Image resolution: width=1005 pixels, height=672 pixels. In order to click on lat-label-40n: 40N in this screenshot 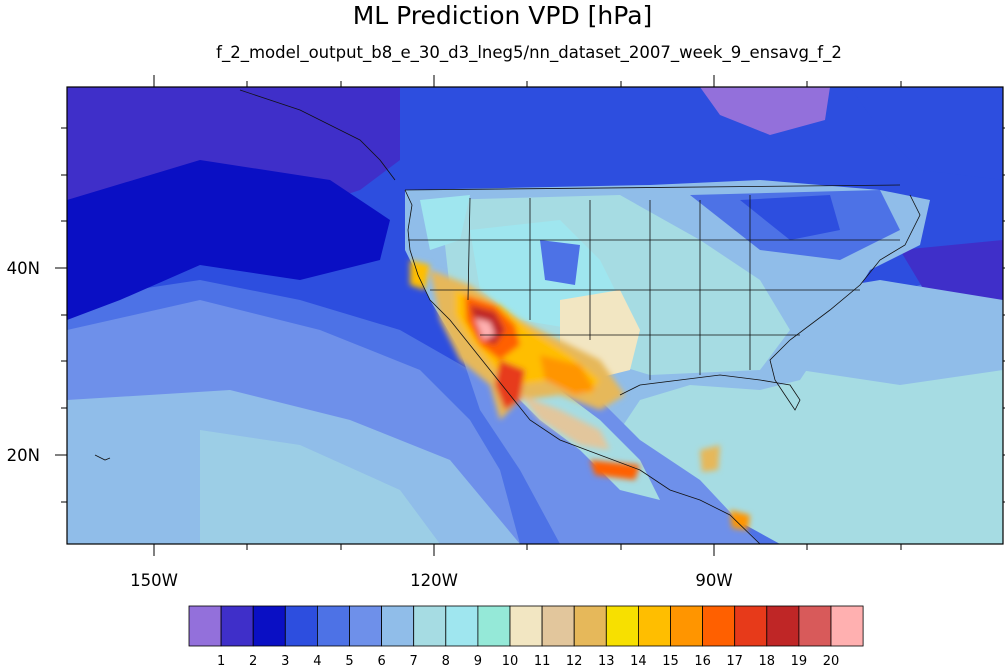, I will do `click(23, 268)`.